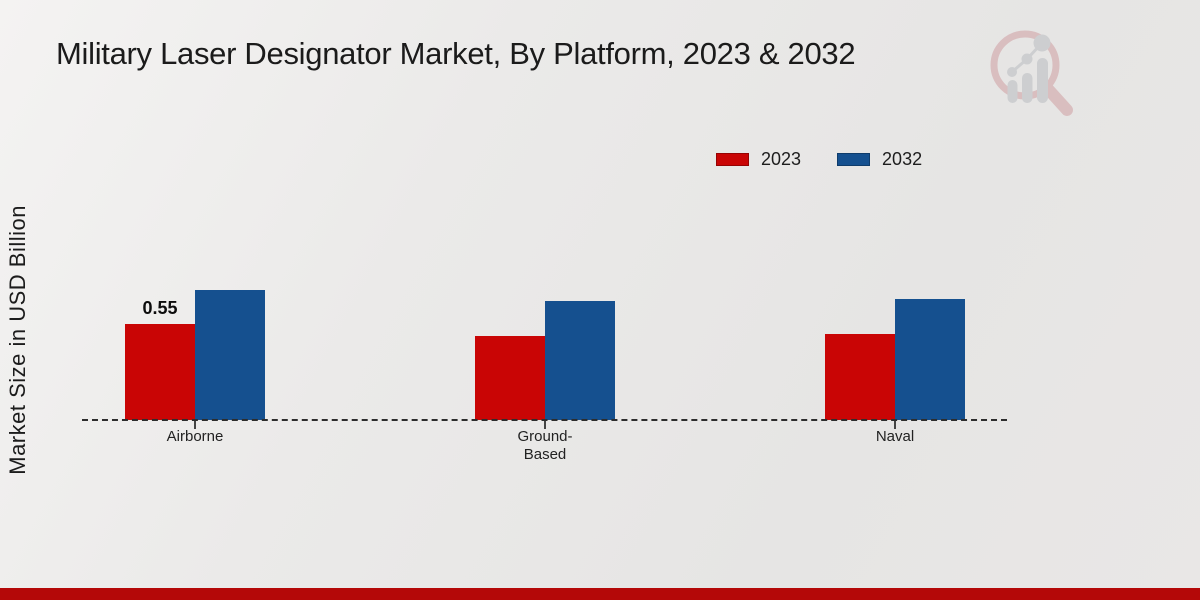 The height and width of the screenshot is (600, 1200). Describe the element at coordinates (544, 420) in the screenshot. I see `x-axis-baseline` at that location.